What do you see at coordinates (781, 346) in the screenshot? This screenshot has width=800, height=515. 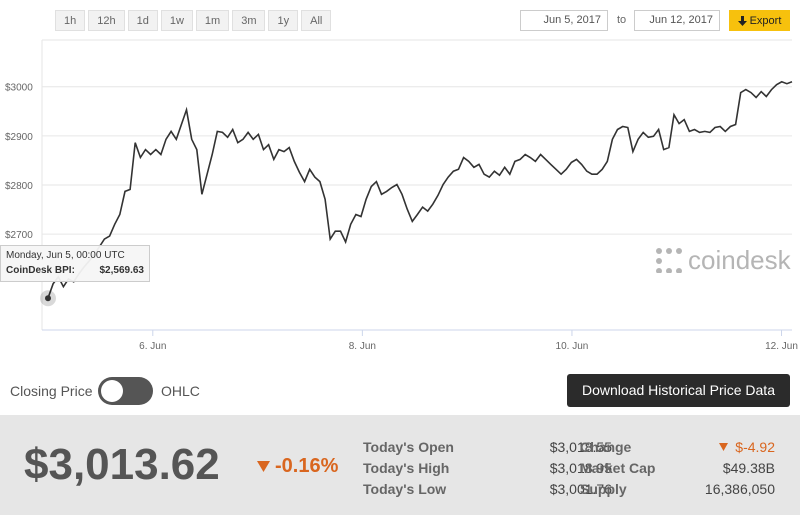 I see `x-tick-label: 12. Jun` at bounding box center [781, 346].